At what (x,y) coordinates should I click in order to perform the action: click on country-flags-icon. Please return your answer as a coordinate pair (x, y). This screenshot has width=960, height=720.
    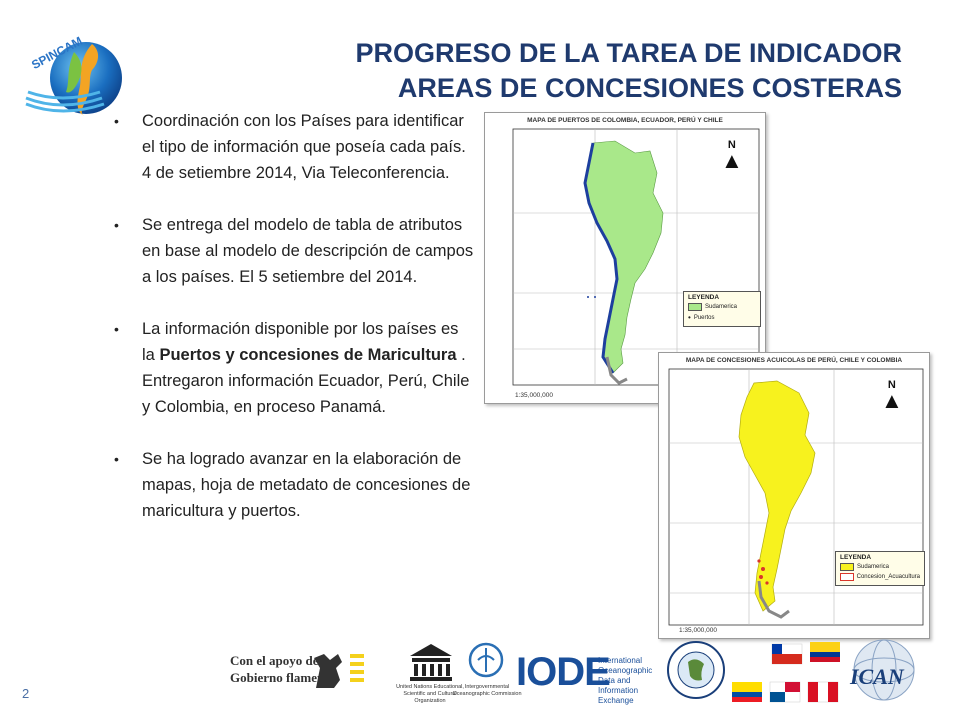
    Looking at the image, I should click on (786, 672).